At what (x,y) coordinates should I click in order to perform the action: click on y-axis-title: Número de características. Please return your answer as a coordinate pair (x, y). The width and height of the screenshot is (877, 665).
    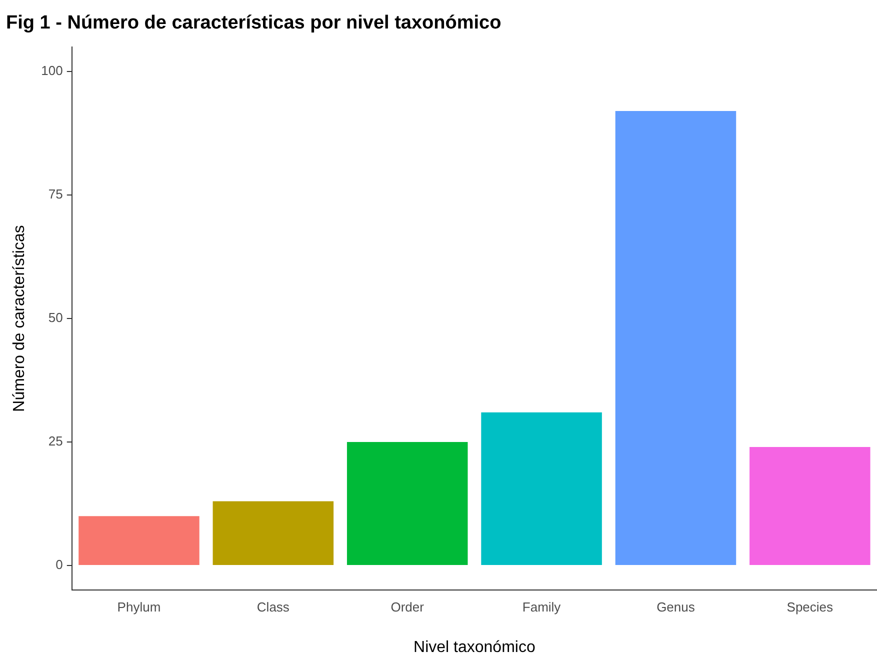
    Looking at the image, I should click on (19, 318).